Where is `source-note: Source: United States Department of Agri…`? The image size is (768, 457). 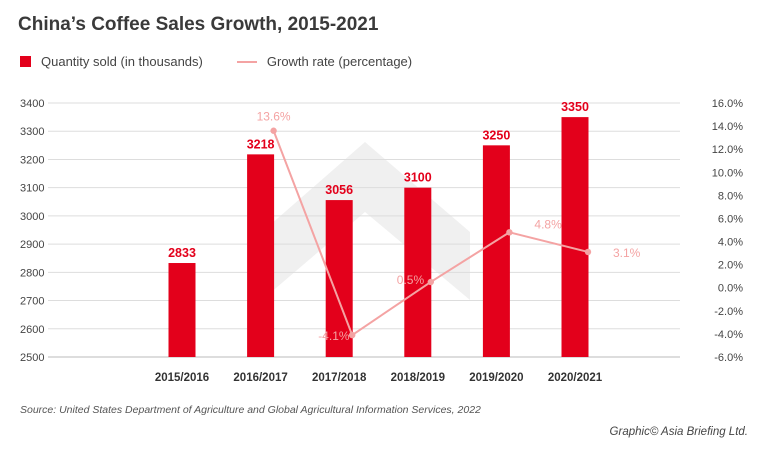
source-note: Source: United States Department of Agri… is located at coordinates (250, 410).